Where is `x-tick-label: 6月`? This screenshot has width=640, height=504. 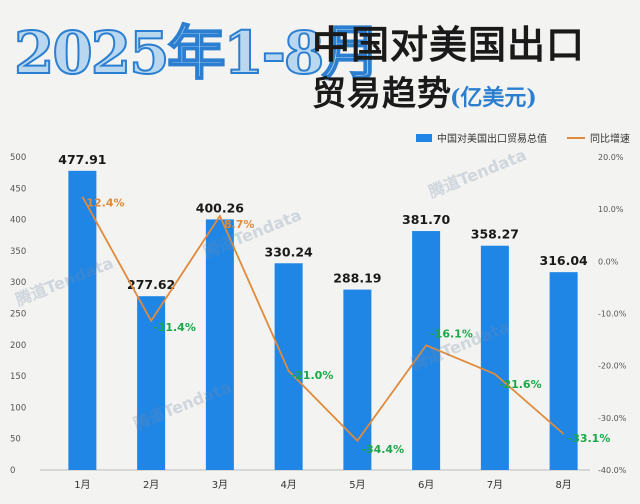 x-tick-label: 6月 is located at coordinates (426, 485).